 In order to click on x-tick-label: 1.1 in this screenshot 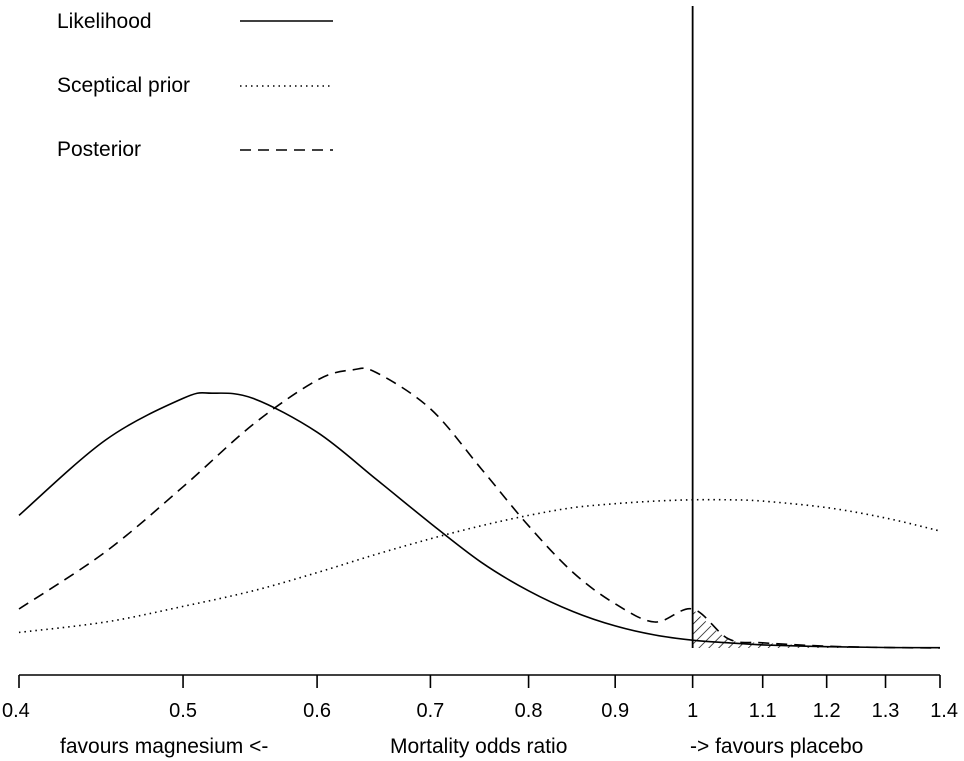, I will do `click(763, 711)`.